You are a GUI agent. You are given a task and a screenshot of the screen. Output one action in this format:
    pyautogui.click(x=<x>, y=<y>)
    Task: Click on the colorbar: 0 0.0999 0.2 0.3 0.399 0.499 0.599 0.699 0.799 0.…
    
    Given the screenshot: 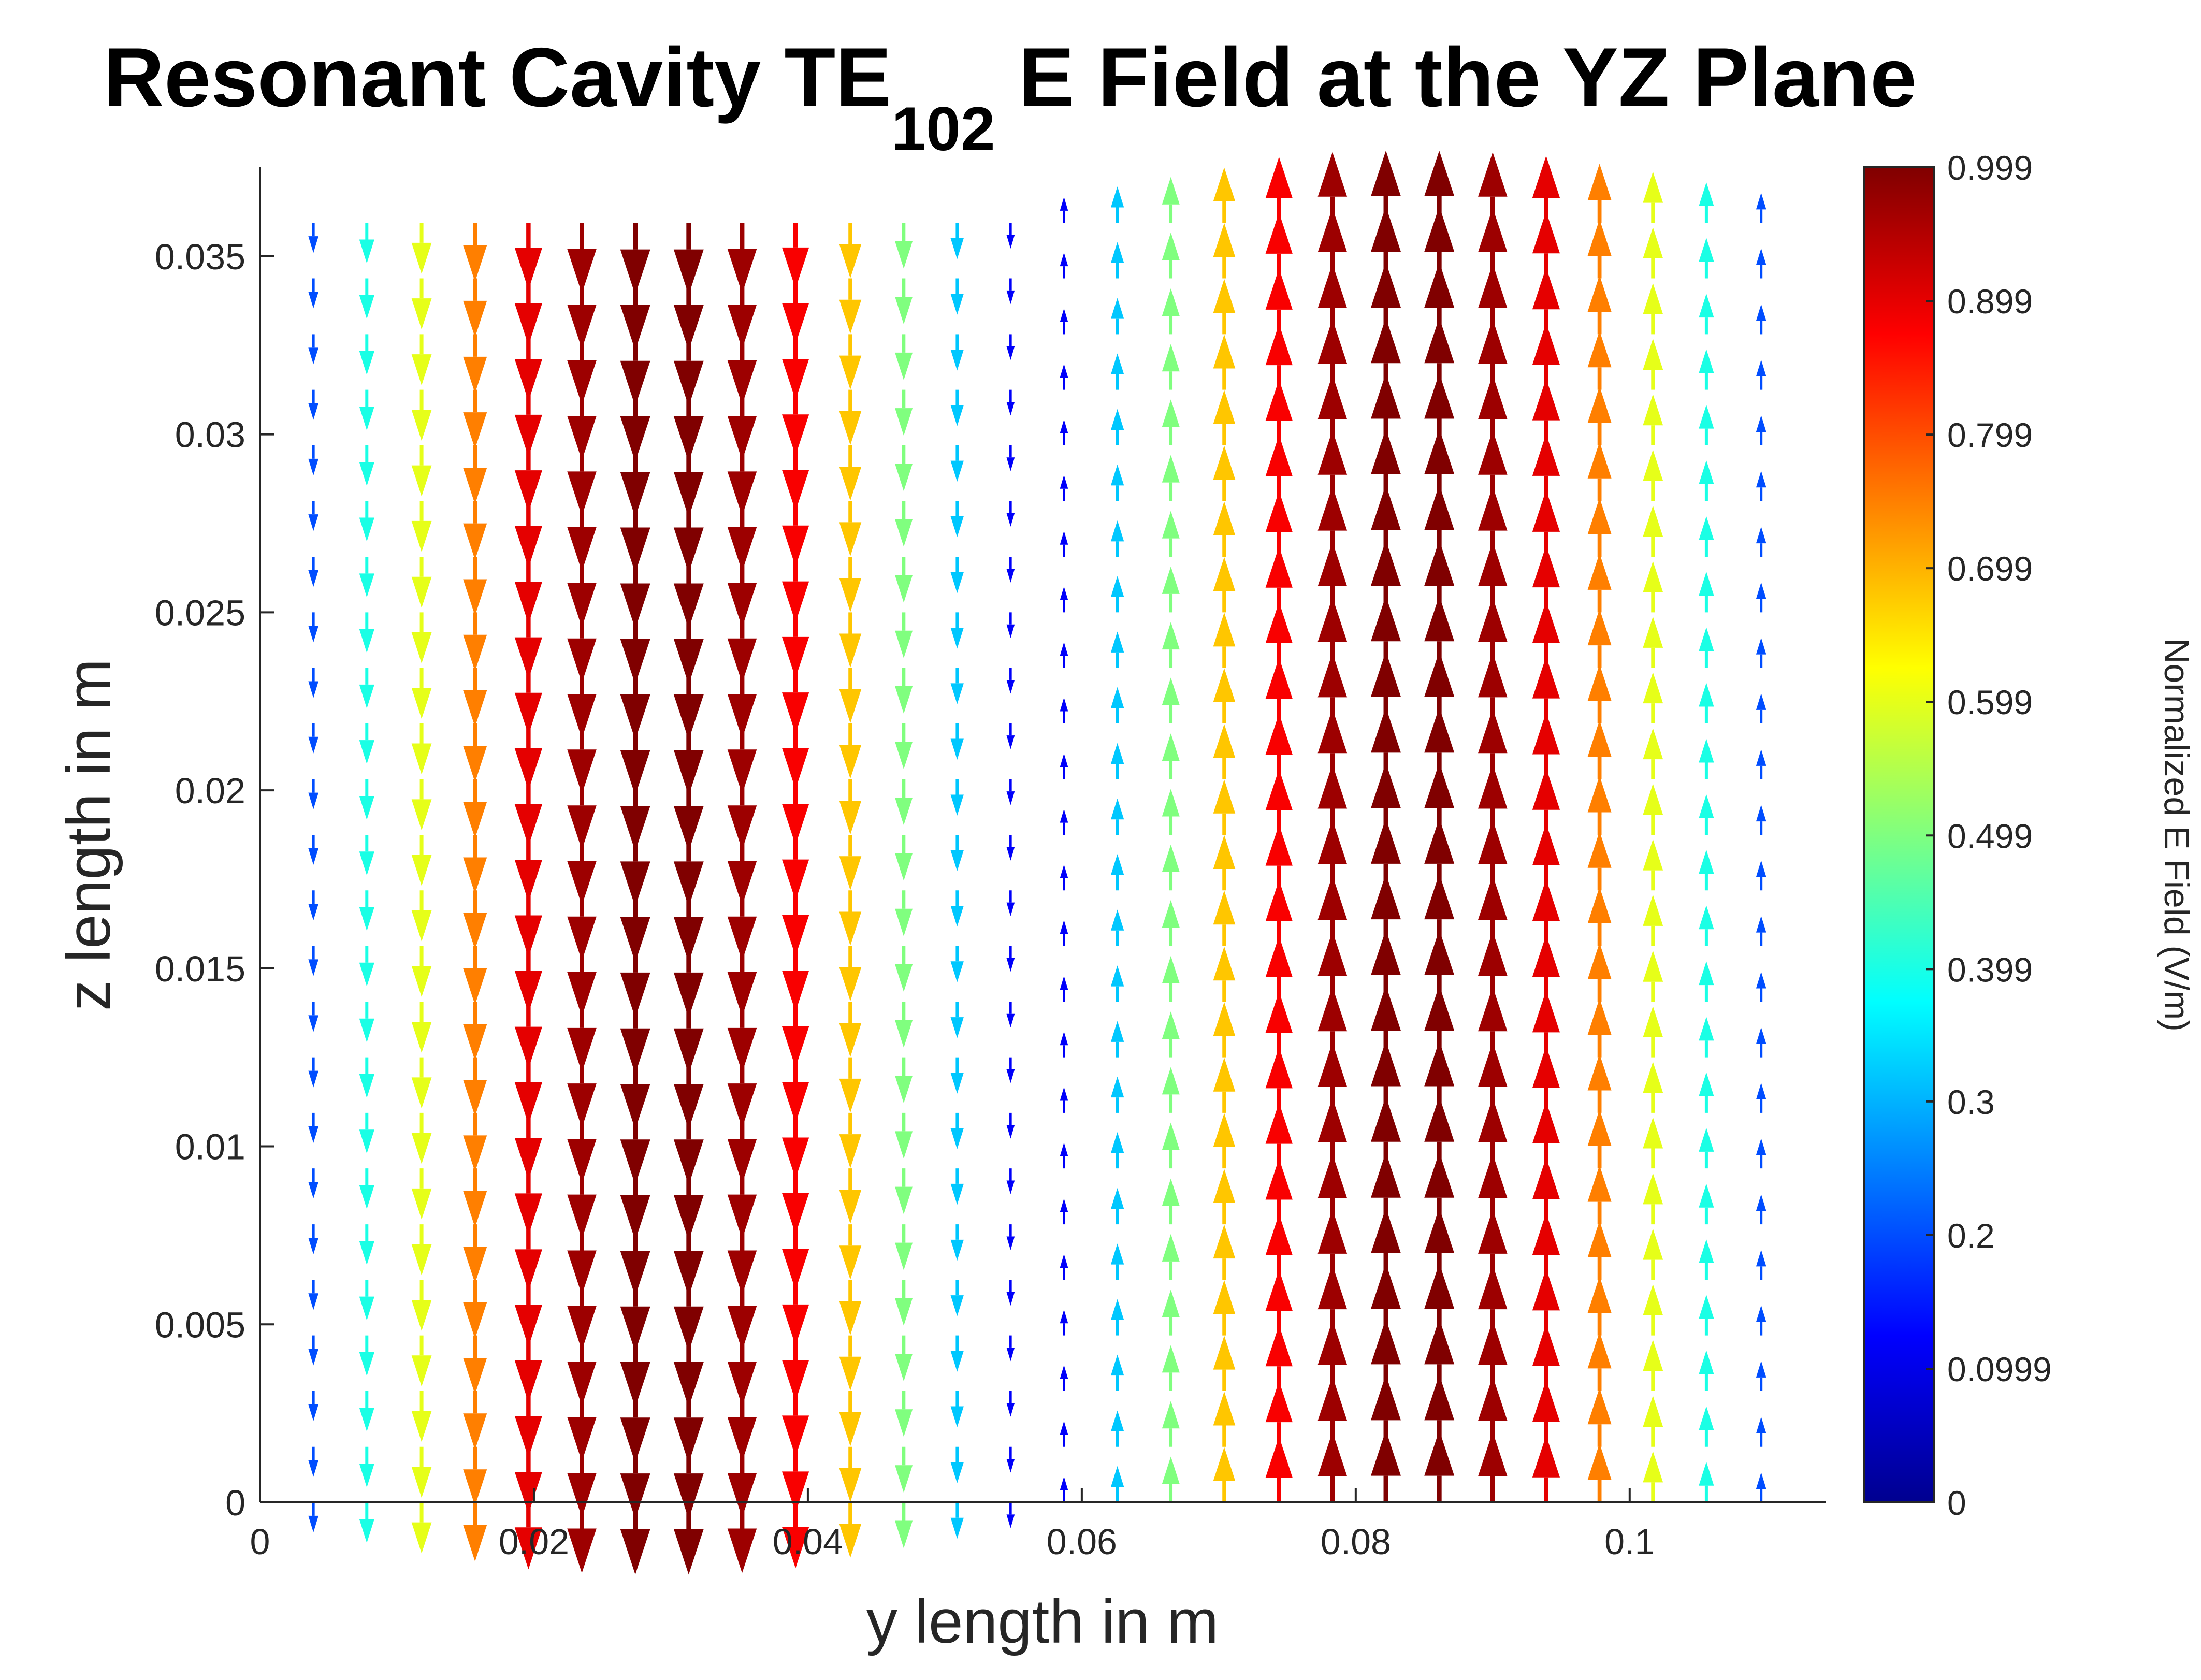 What is the action you would take?
    pyautogui.click(x=1957, y=836)
    